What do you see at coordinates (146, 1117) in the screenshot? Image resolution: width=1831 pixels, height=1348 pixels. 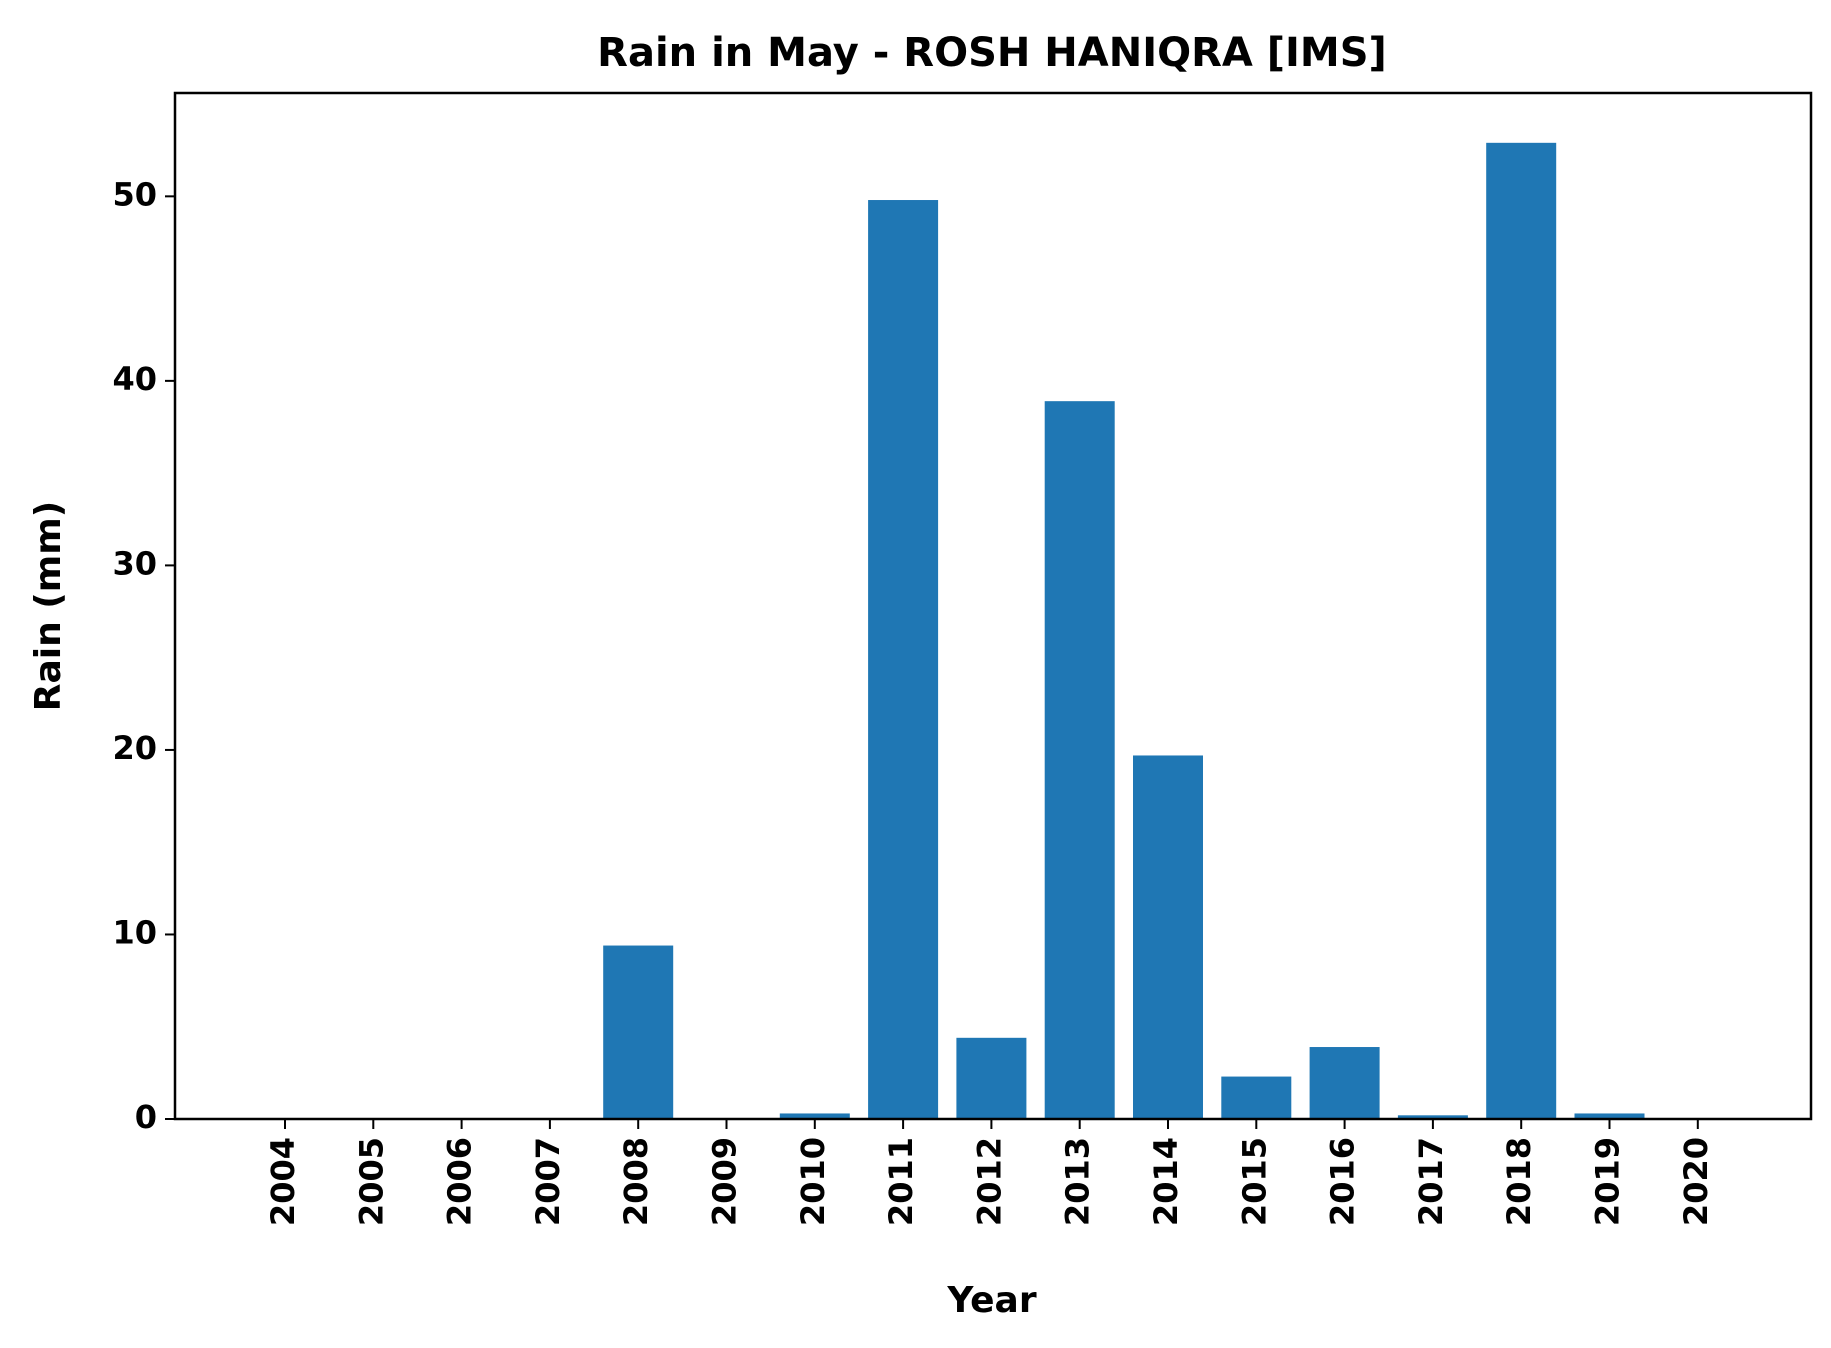 I see `y-tick-label-0: 0` at bounding box center [146, 1117].